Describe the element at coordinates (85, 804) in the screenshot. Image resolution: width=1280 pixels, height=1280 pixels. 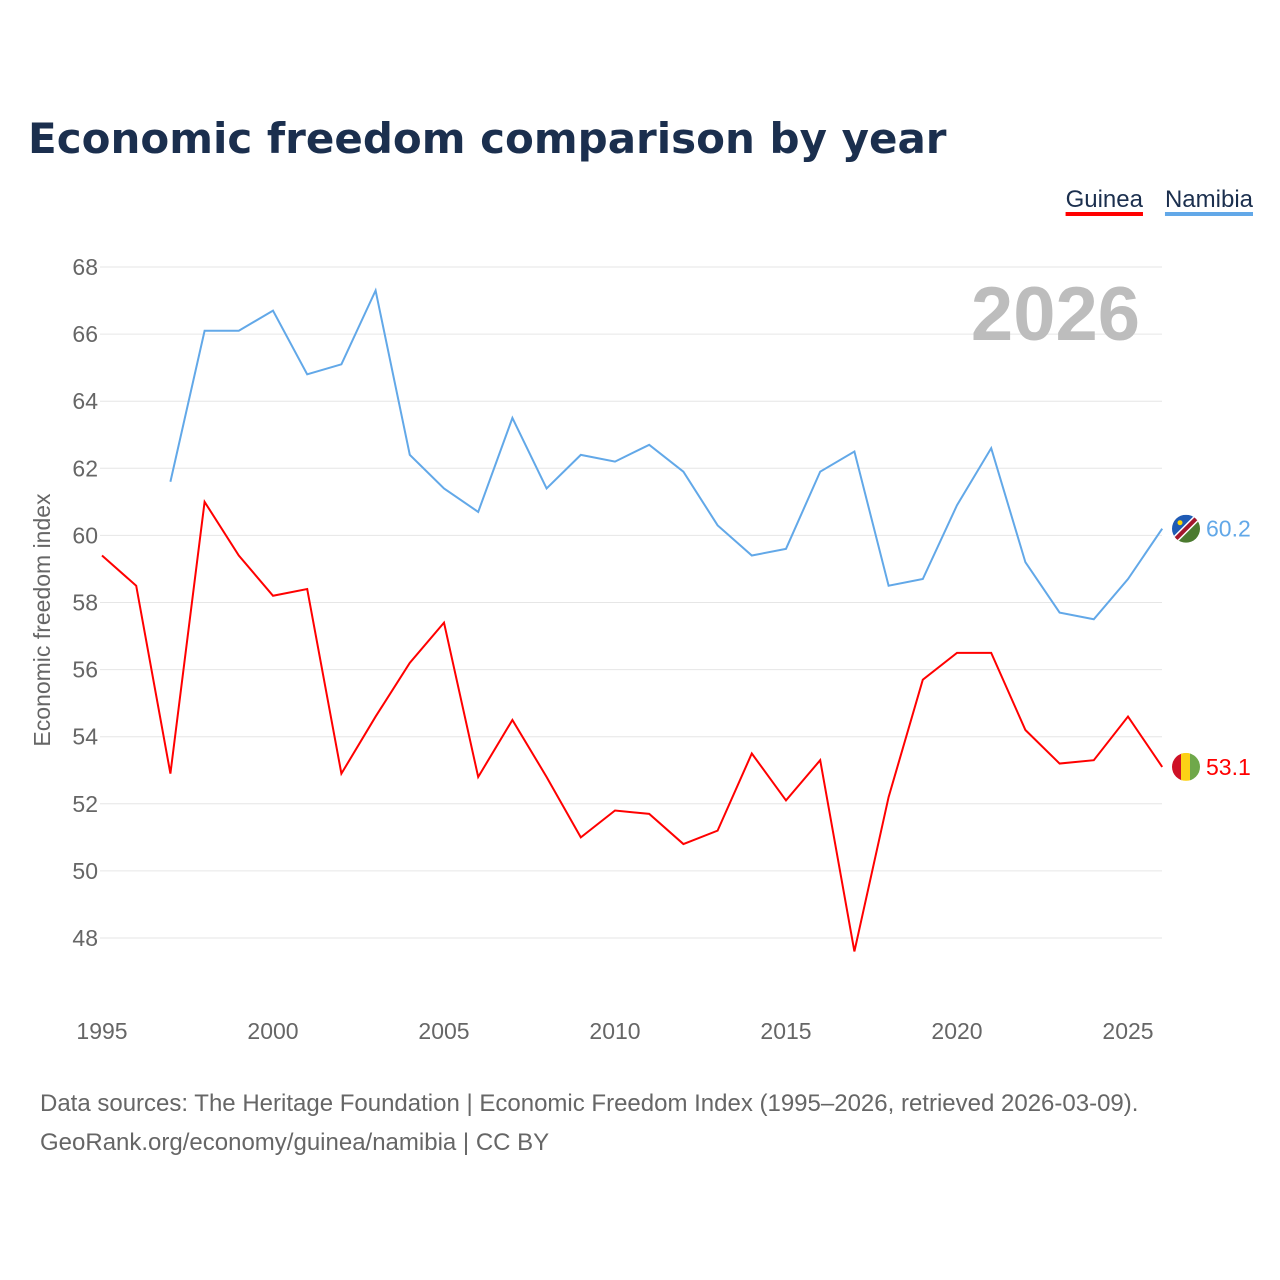
I see `y-tick-label: 52` at that location.